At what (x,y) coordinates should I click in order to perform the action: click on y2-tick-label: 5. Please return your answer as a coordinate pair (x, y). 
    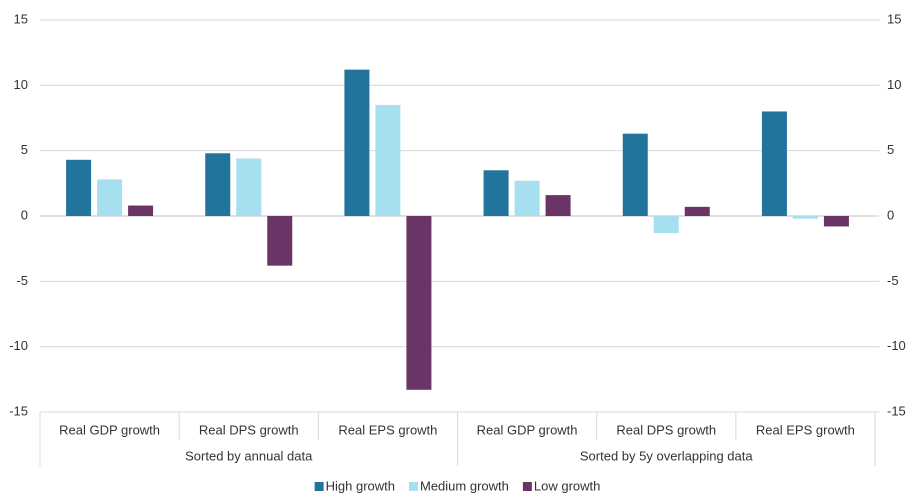
    Looking at the image, I should click on (890, 149).